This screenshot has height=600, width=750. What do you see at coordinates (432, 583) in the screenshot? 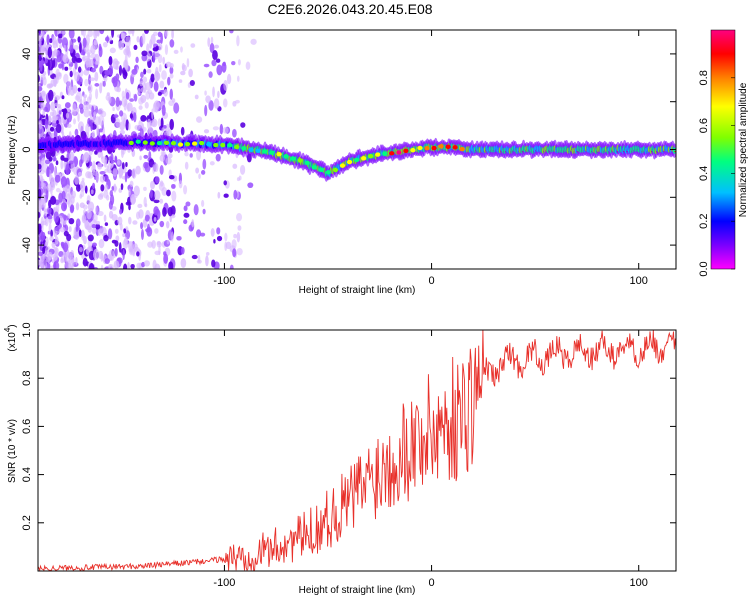
I see `snr-xtick-label: 0` at bounding box center [432, 583].